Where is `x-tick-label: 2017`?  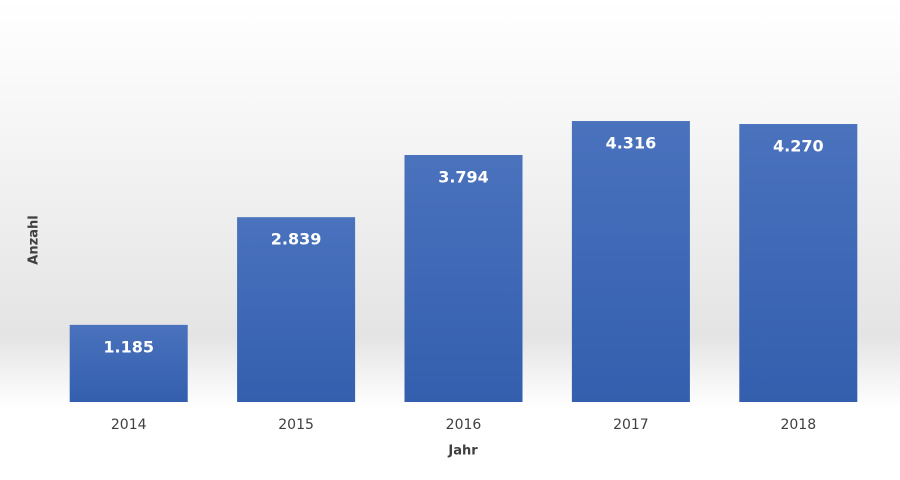 x-tick-label: 2017 is located at coordinates (631, 425).